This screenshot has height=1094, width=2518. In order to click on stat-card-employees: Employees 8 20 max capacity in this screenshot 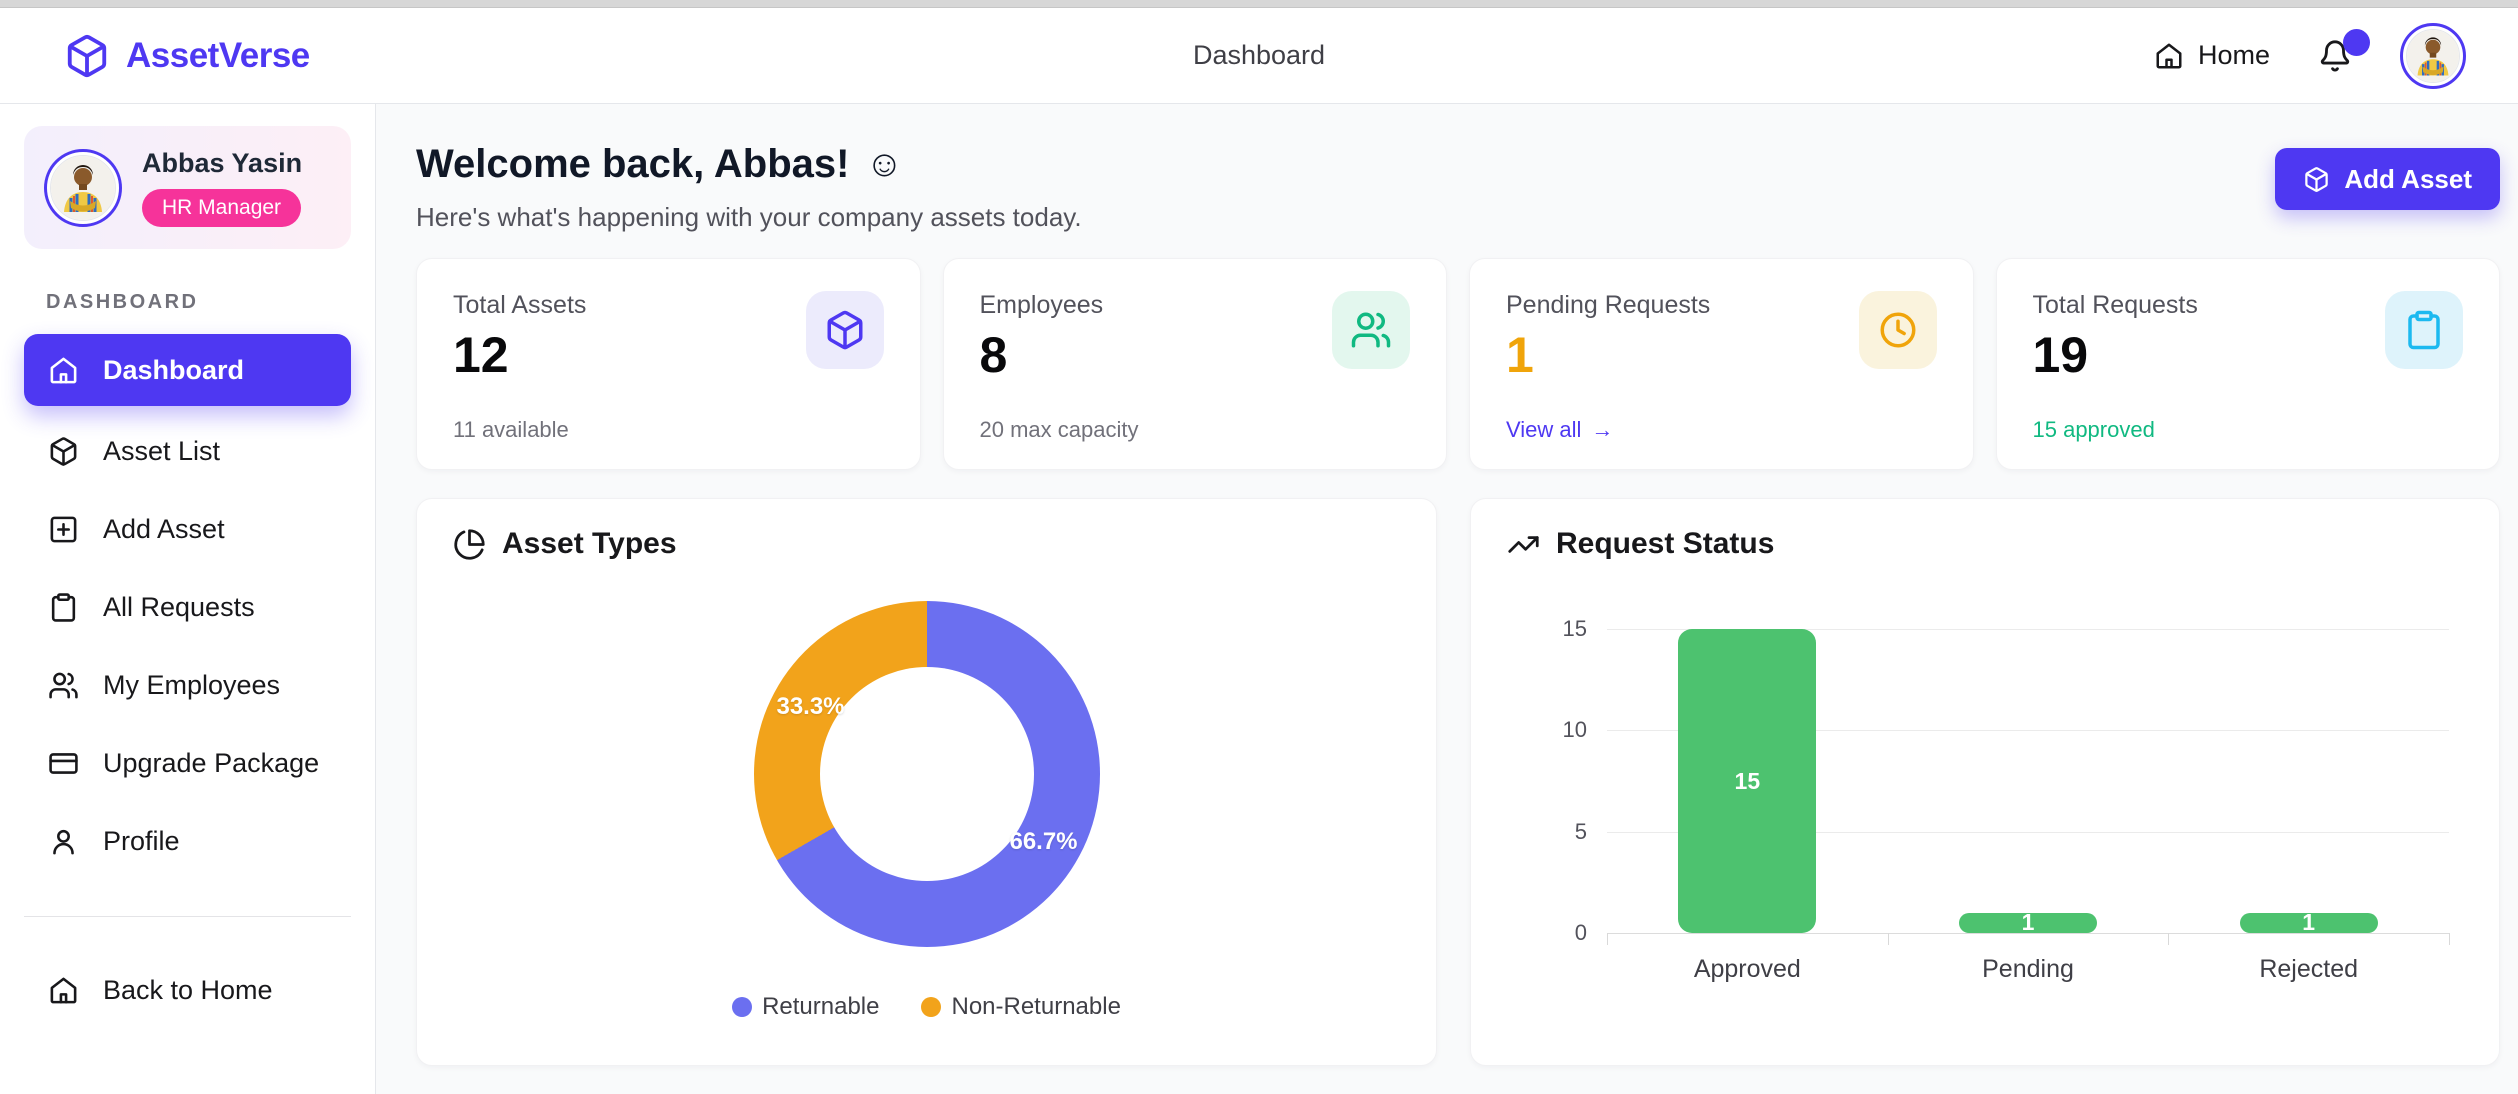, I will do `click(1194, 364)`.